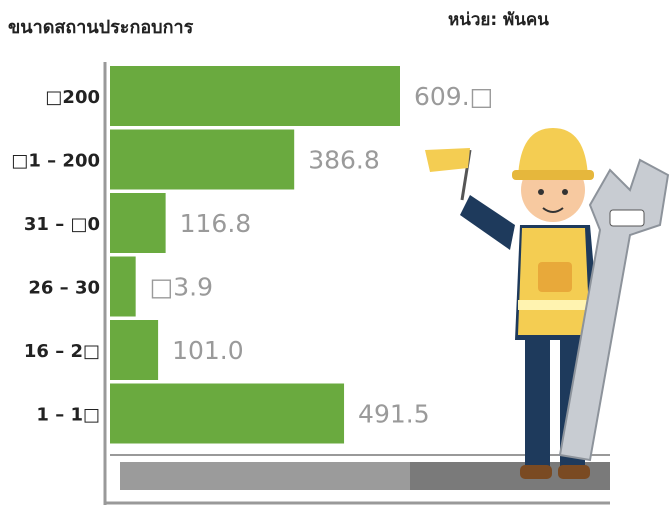 This screenshot has height=505, width=672. Describe the element at coordinates (498, 20) in the screenshot. I see `unit-label: หน่วย: พันคน` at that location.